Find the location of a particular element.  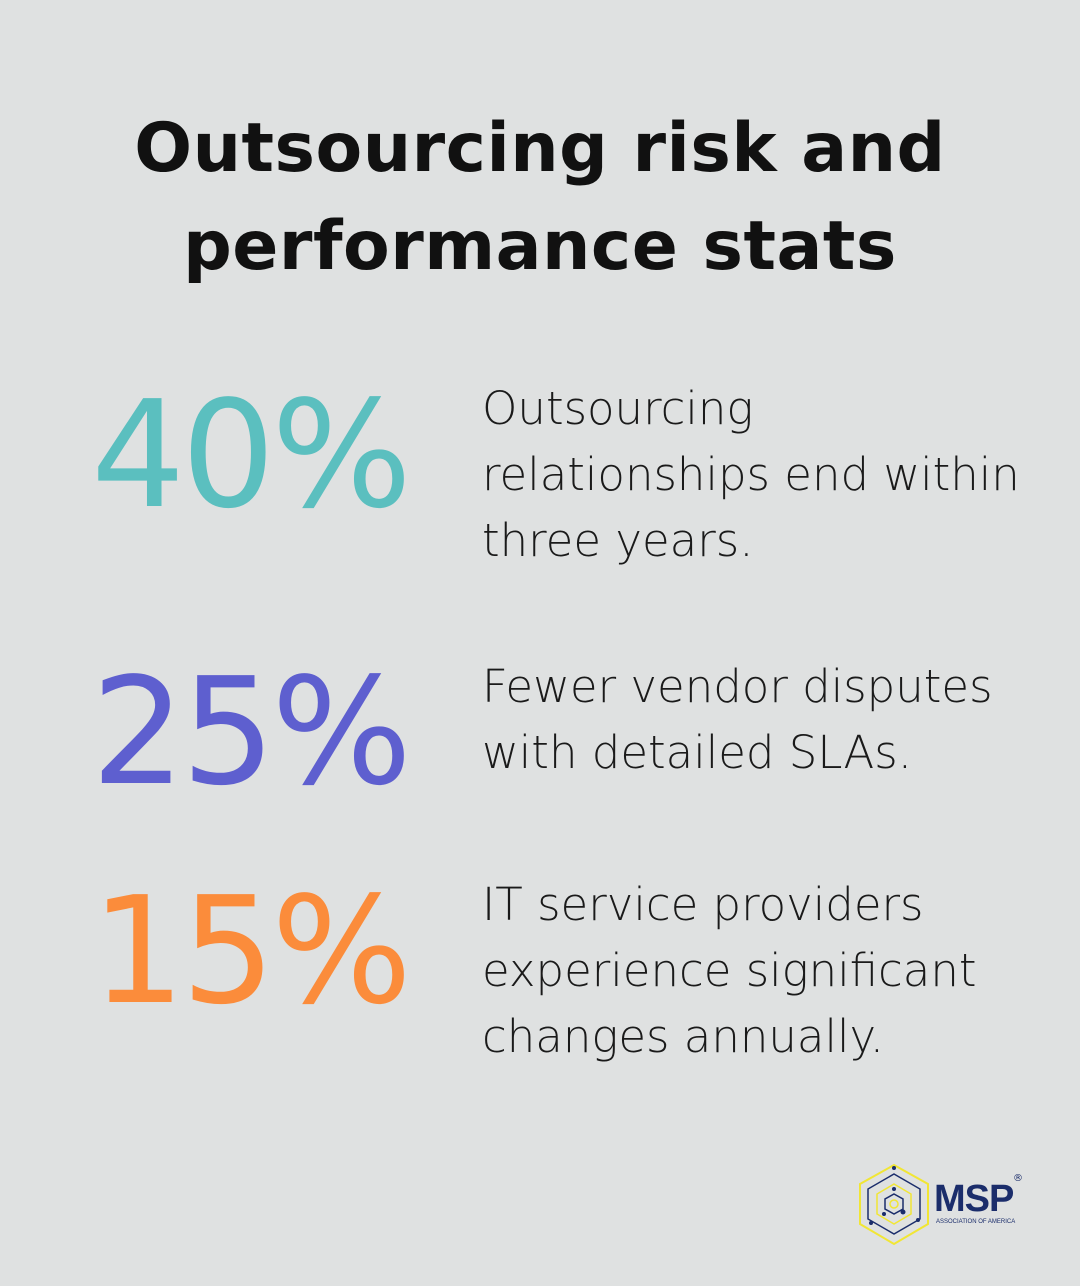

logo-name: MSP is located at coordinates (974, 1199).